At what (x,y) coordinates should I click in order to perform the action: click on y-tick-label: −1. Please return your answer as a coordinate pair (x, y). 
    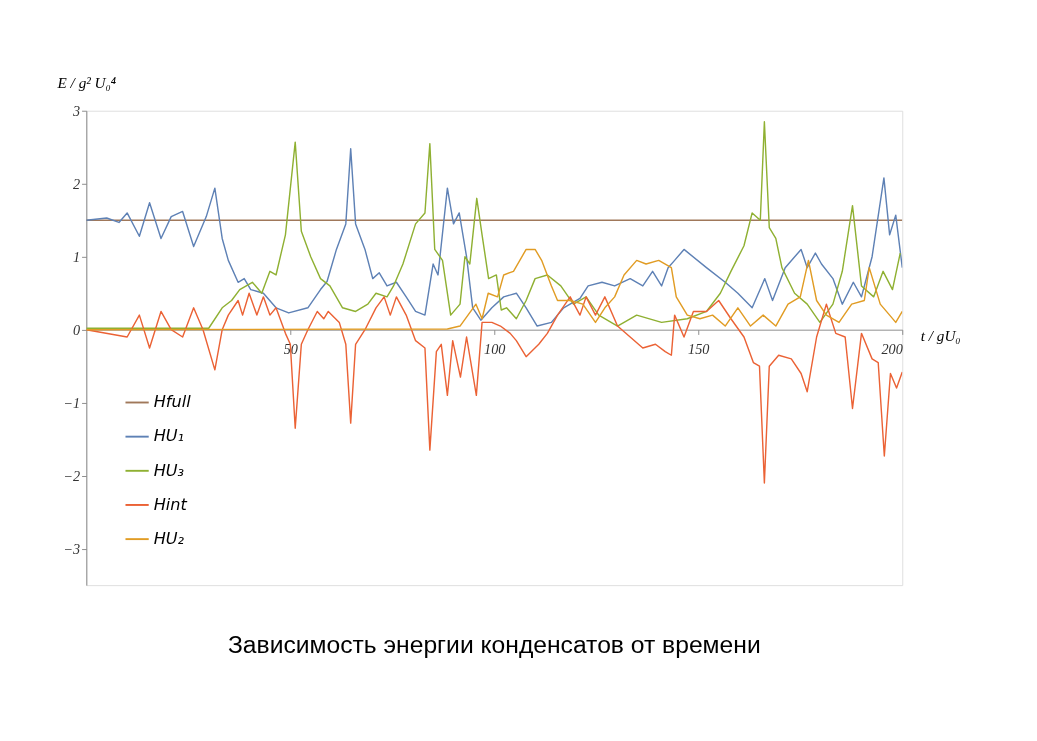
    Looking at the image, I should click on (72, 402).